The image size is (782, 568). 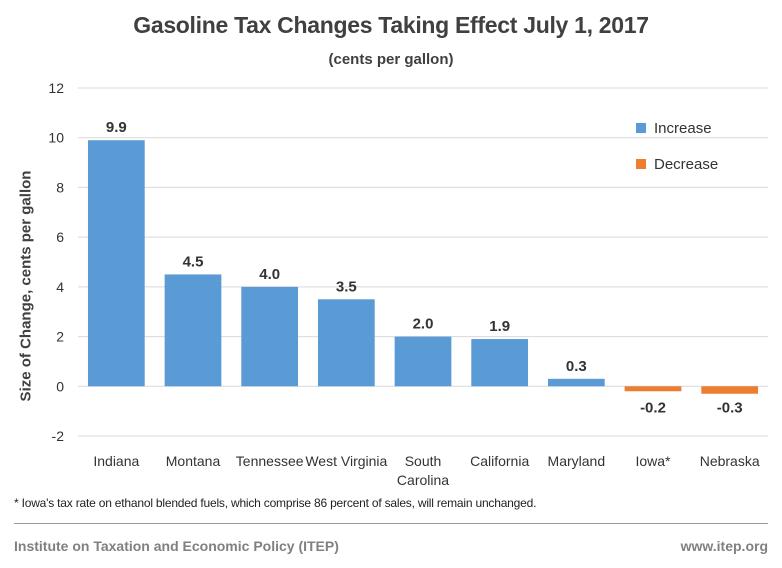 I want to click on y-tick-label: -2, so click(x=58, y=436).